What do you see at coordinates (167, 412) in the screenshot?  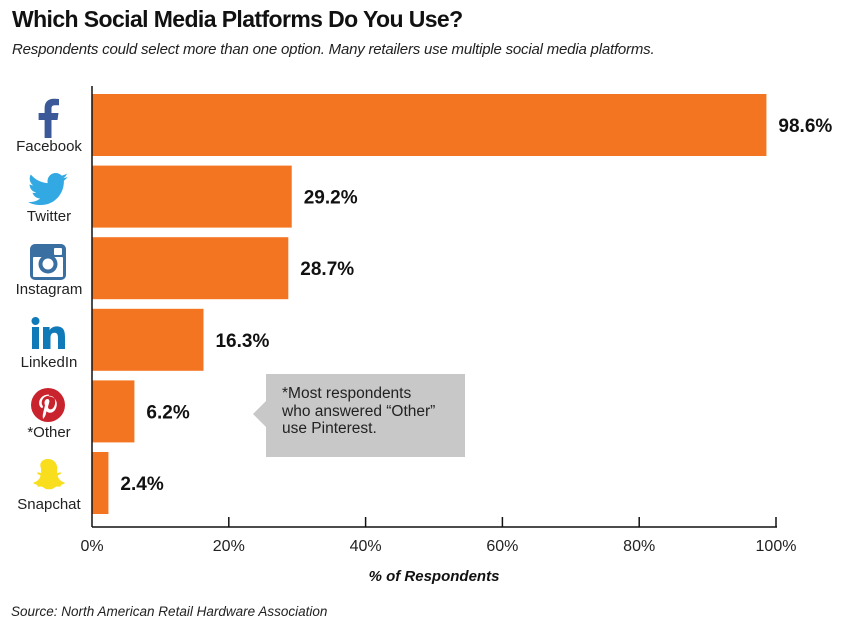 I see `value-label: 6.2%` at bounding box center [167, 412].